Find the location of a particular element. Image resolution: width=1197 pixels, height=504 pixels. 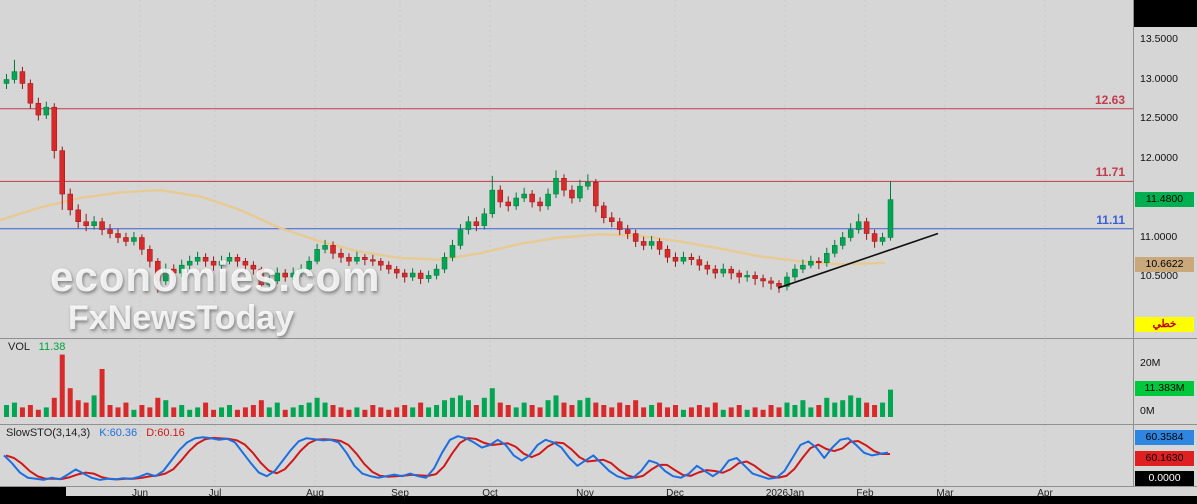

resistance-level-label-upper: 12.63 is located at coordinates (1109, 99).